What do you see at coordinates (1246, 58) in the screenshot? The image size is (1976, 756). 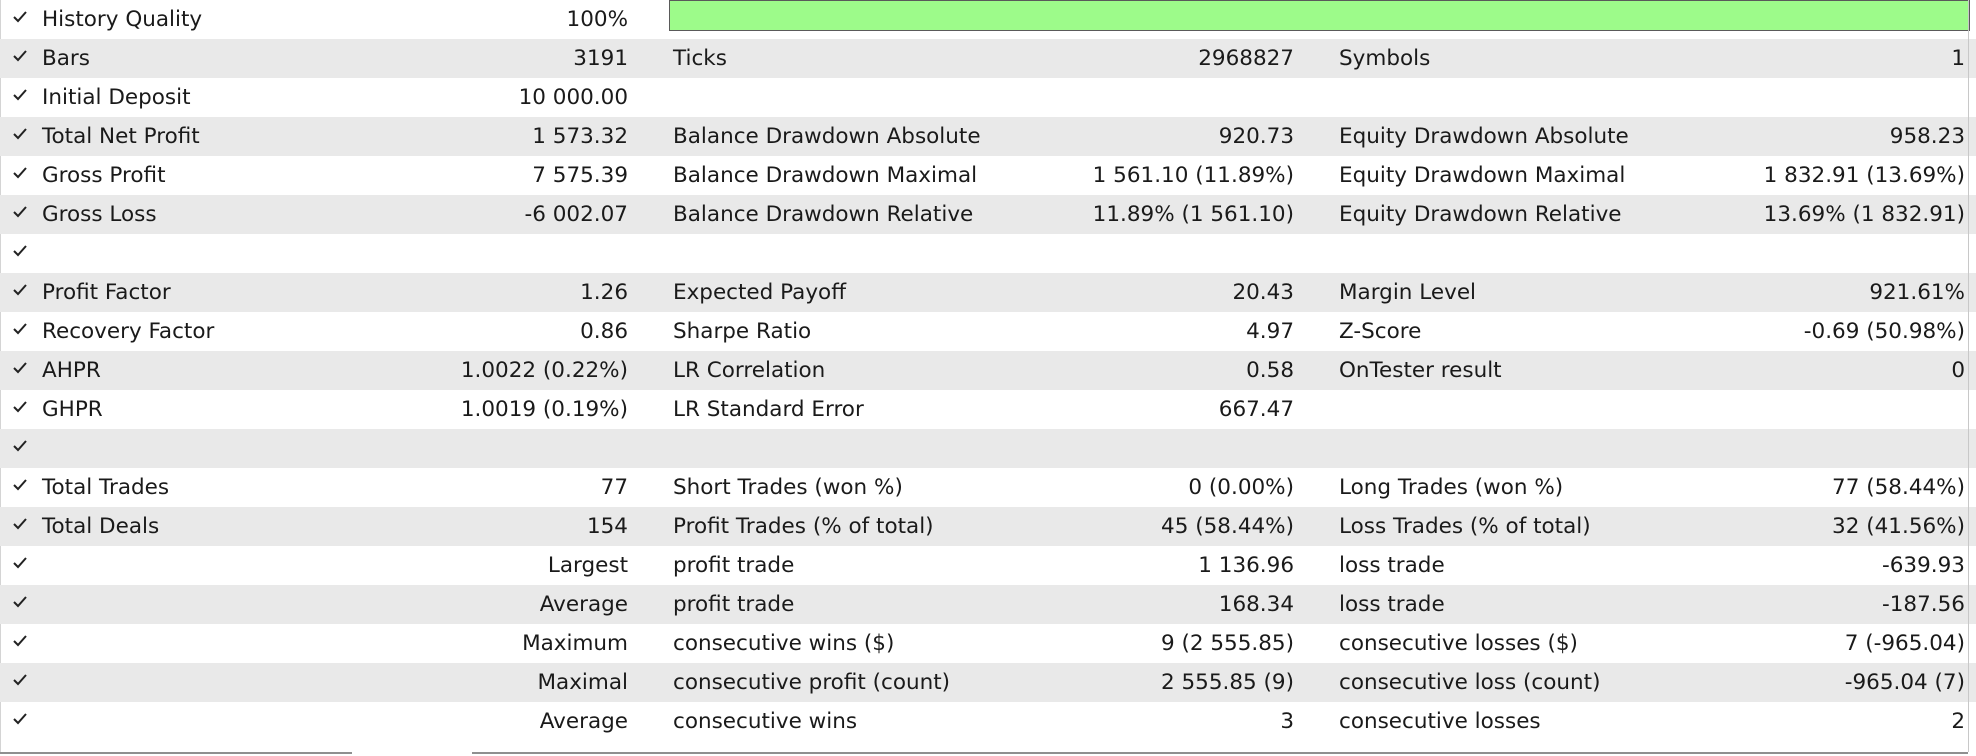 I see `metric-value: 2968827` at bounding box center [1246, 58].